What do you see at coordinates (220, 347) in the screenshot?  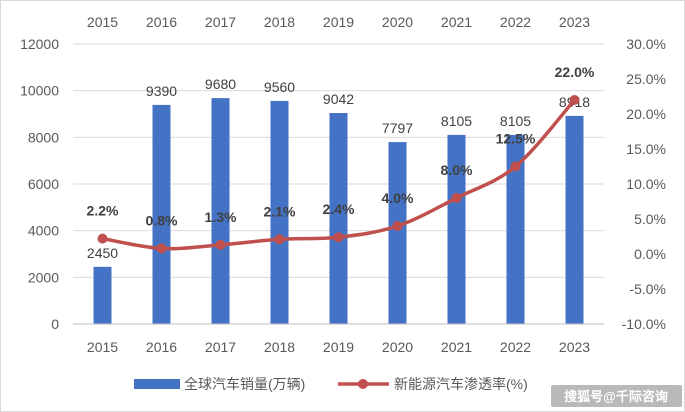 I see `x-tick-label: 2017` at bounding box center [220, 347].